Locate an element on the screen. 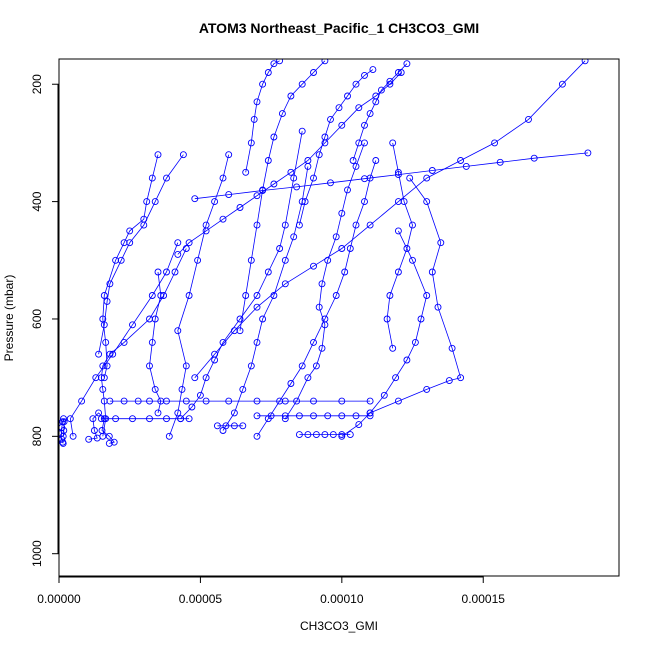 The image size is (650, 650). x-tick-label: 0.00015 is located at coordinates (484, 599).